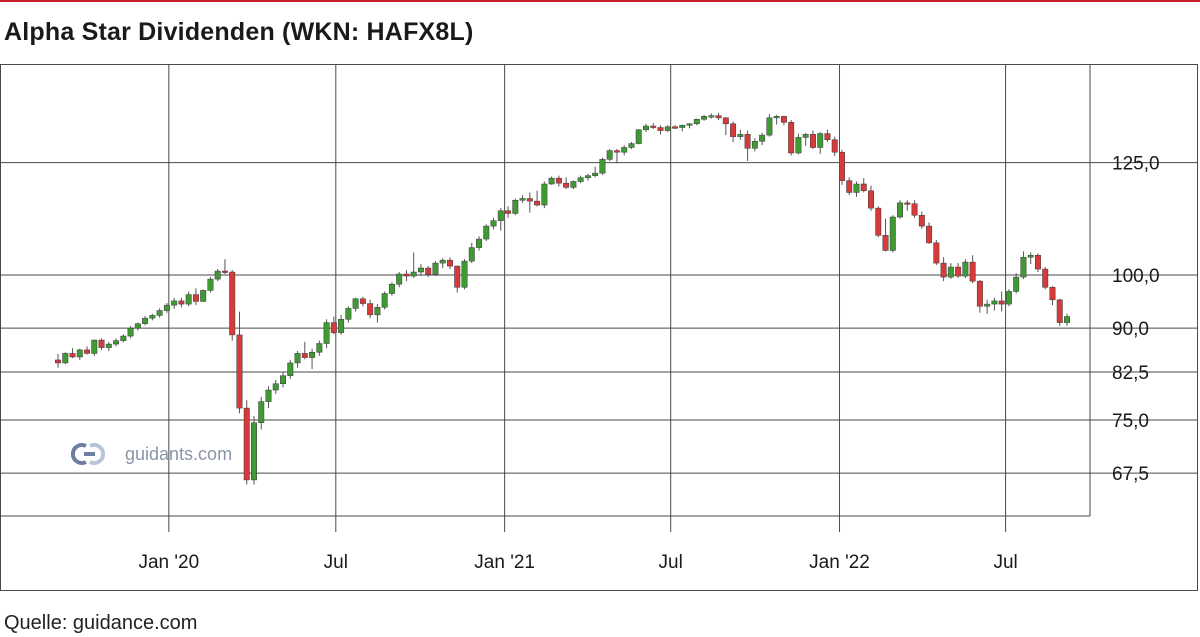 This screenshot has height=637, width=1200. I want to click on watermark: guidants.com, so click(151, 454).